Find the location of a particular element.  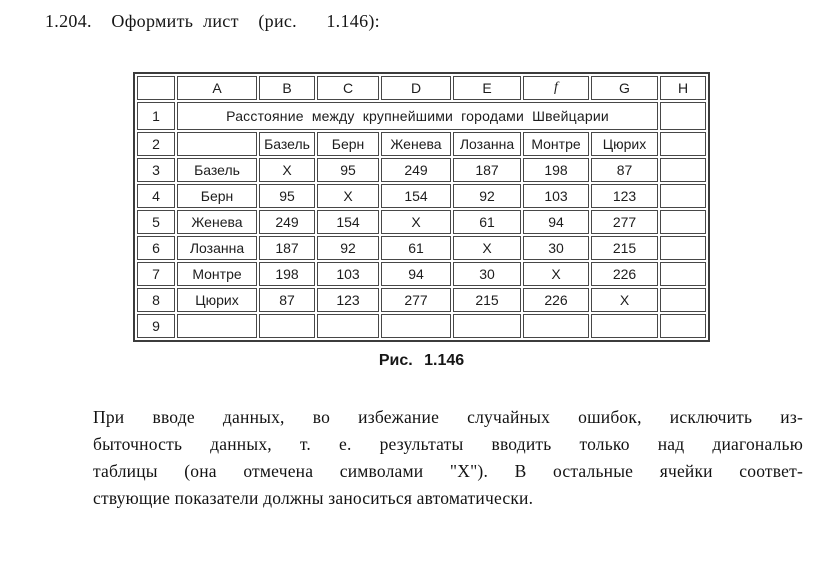

column-letter: A is located at coordinates (217, 88).